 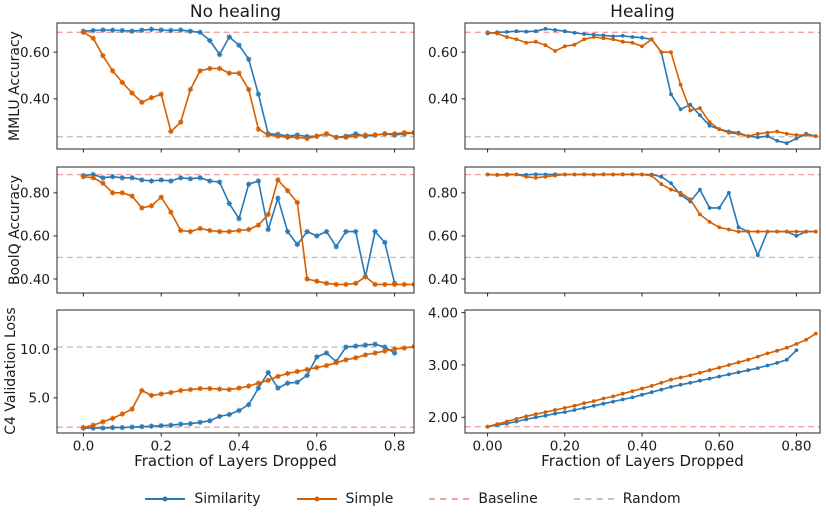 I want to click on plot-mmlu-healing-ytick: 0.60, so click(x=443, y=53).